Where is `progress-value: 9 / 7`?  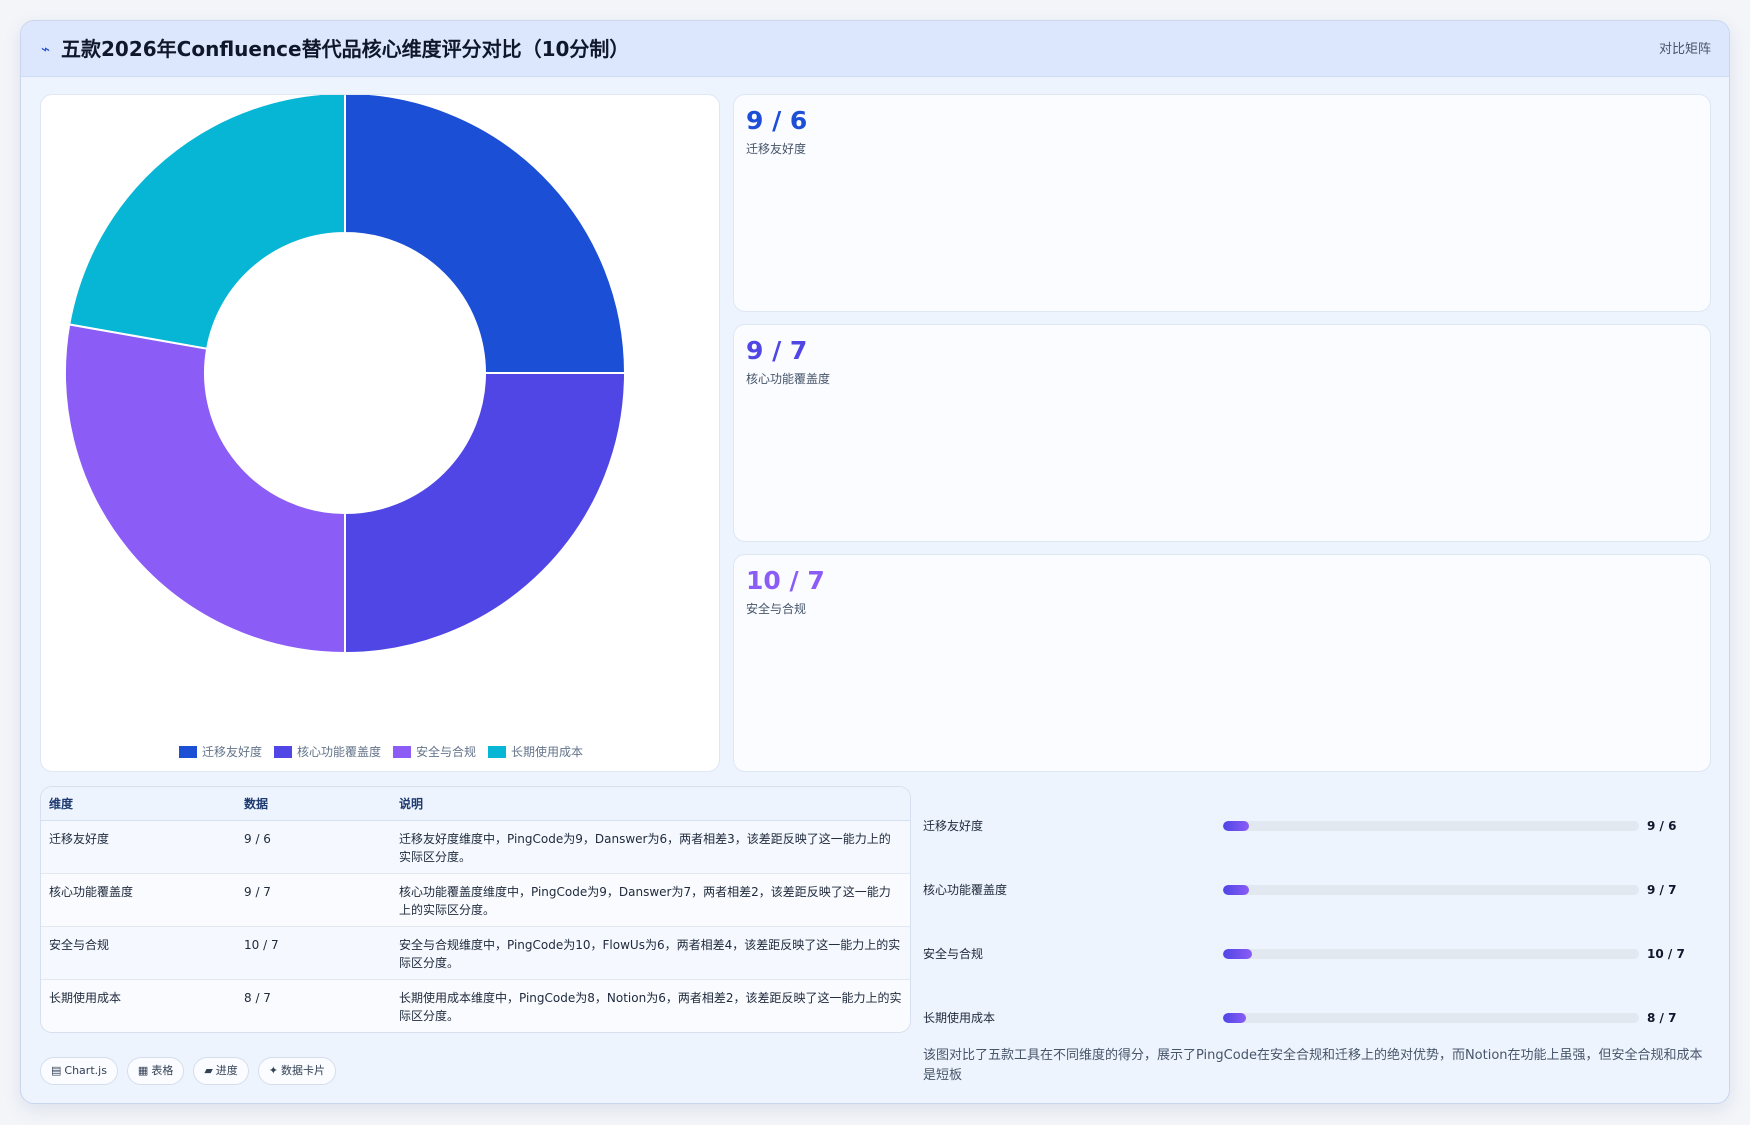
progress-value: 9 / 7 is located at coordinates (1662, 890).